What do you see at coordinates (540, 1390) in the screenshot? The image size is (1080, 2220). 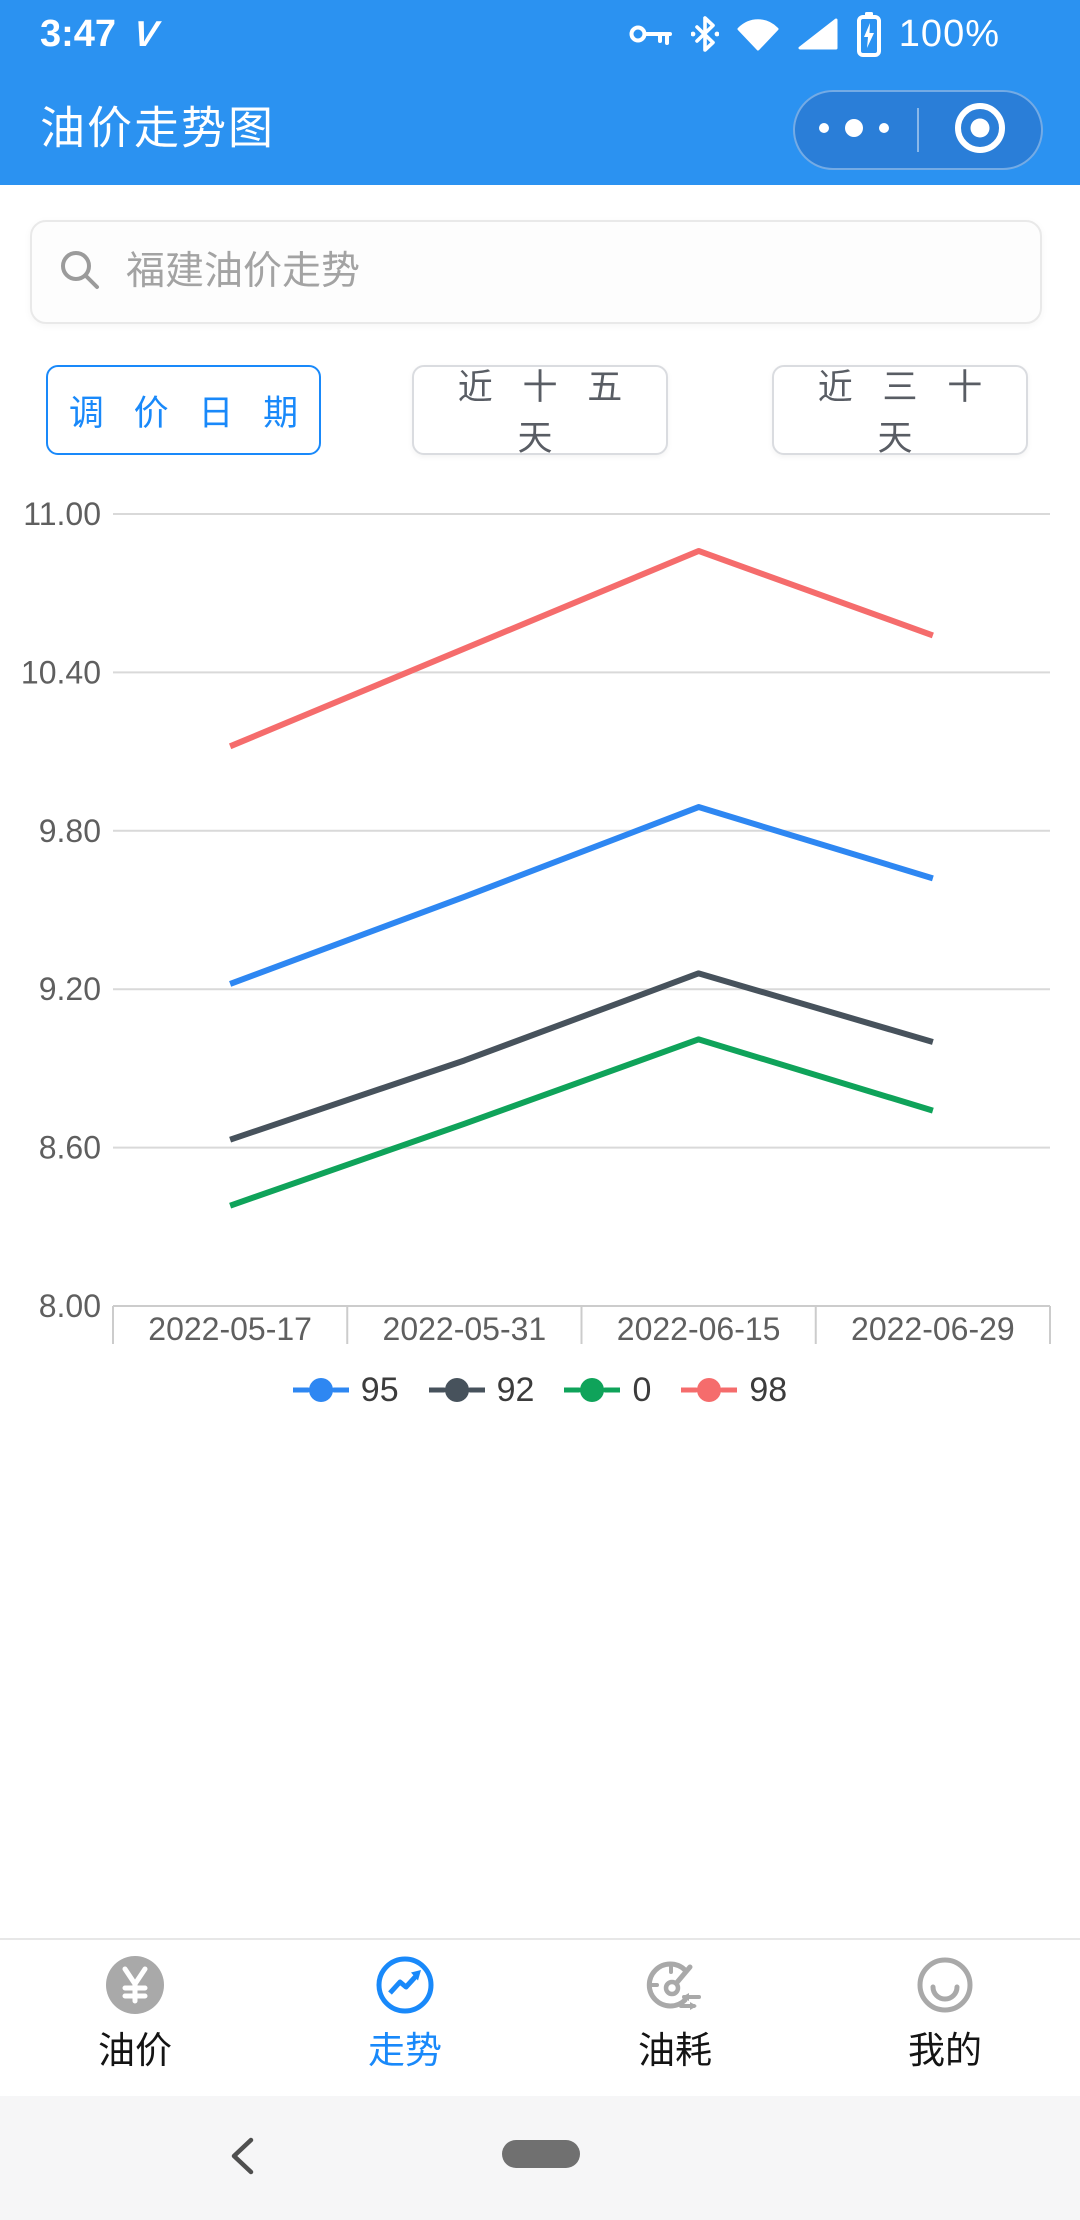 I see `chart-legend: 95 92 0 98` at bounding box center [540, 1390].